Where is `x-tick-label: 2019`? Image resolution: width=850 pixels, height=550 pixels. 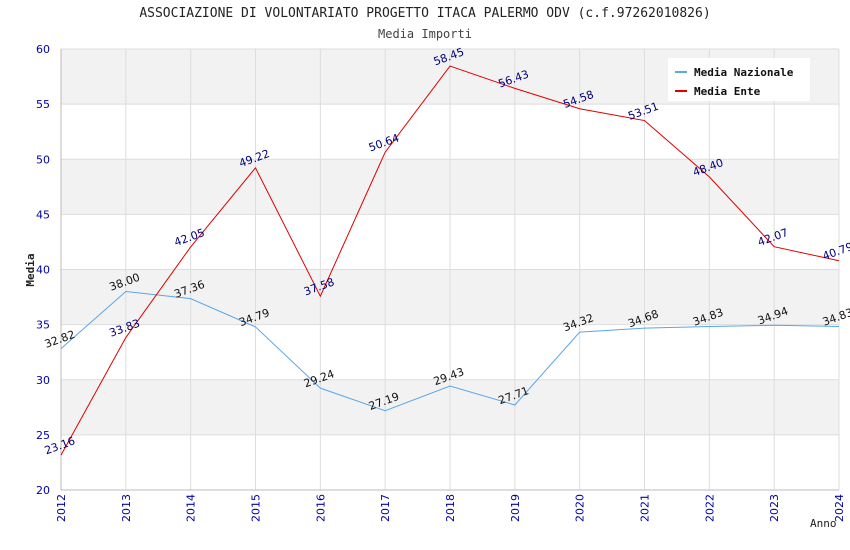
x-tick-label: 2019 is located at coordinates (515, 508).